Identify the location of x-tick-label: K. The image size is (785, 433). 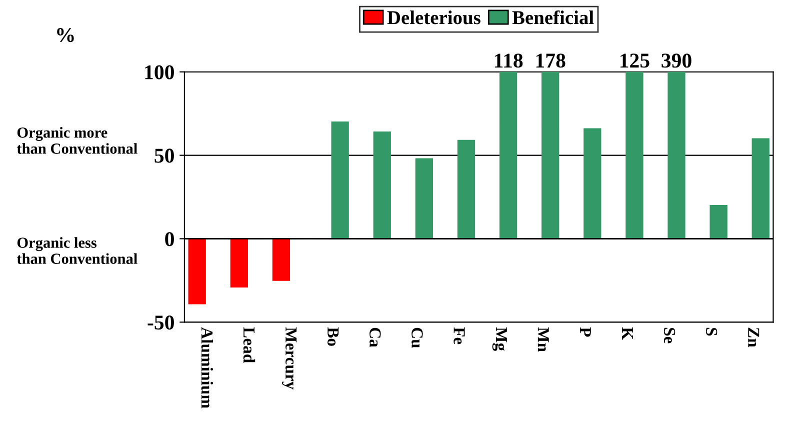
(627, 333).